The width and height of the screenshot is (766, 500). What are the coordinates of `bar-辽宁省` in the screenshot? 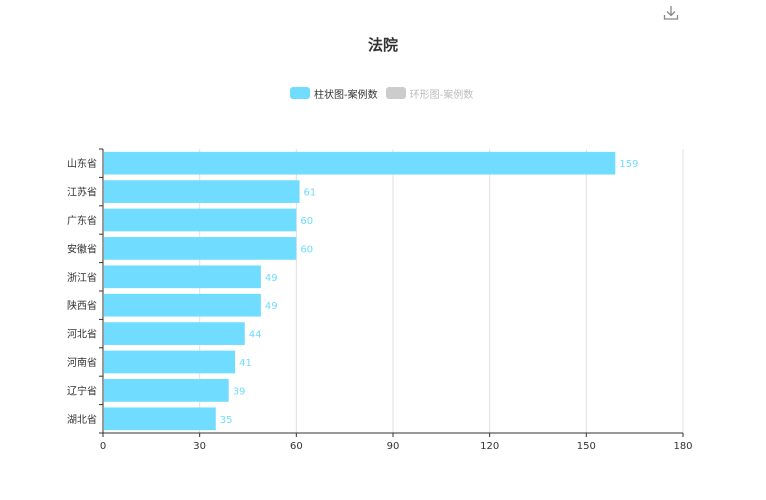 It's located at (166, 390).